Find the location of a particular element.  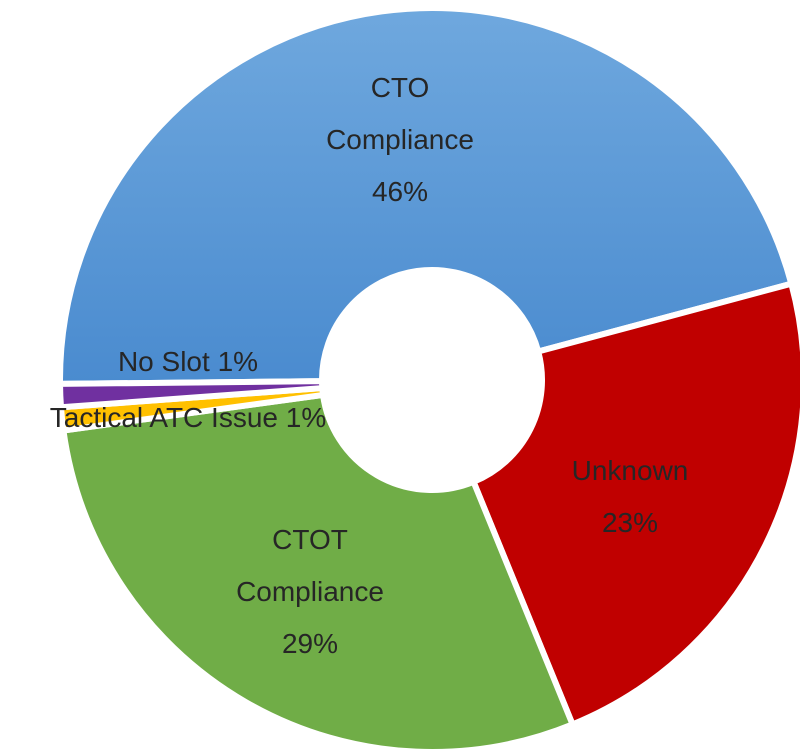

slice-label: No Slot 1% is located at coordinates (188, 362).